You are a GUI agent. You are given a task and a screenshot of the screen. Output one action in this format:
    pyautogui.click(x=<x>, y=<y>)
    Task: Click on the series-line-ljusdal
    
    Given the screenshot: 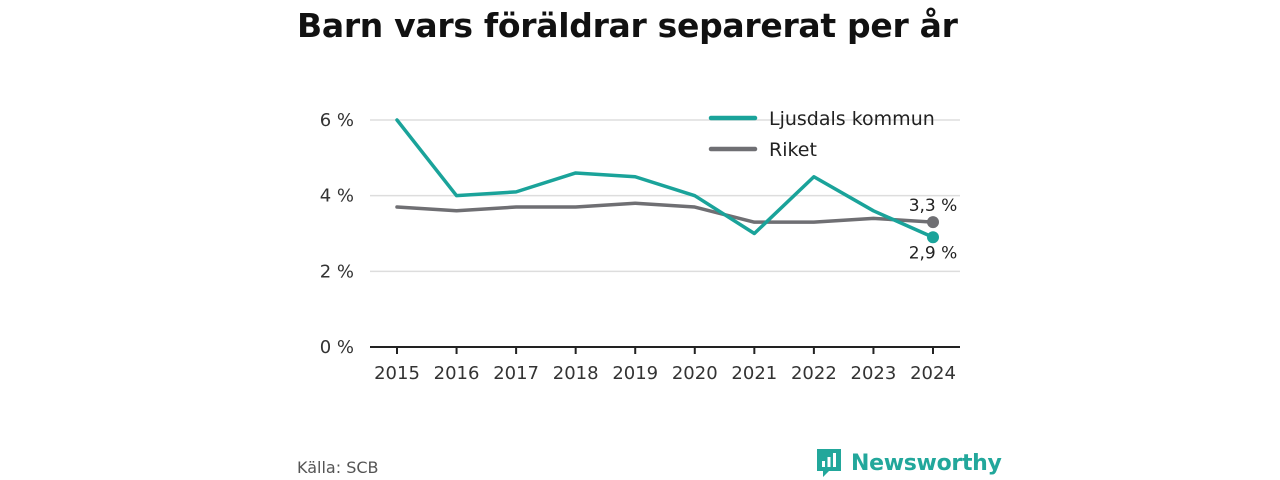 What is the action you would take?
    pyautogui.click(x=665, y=179)
    